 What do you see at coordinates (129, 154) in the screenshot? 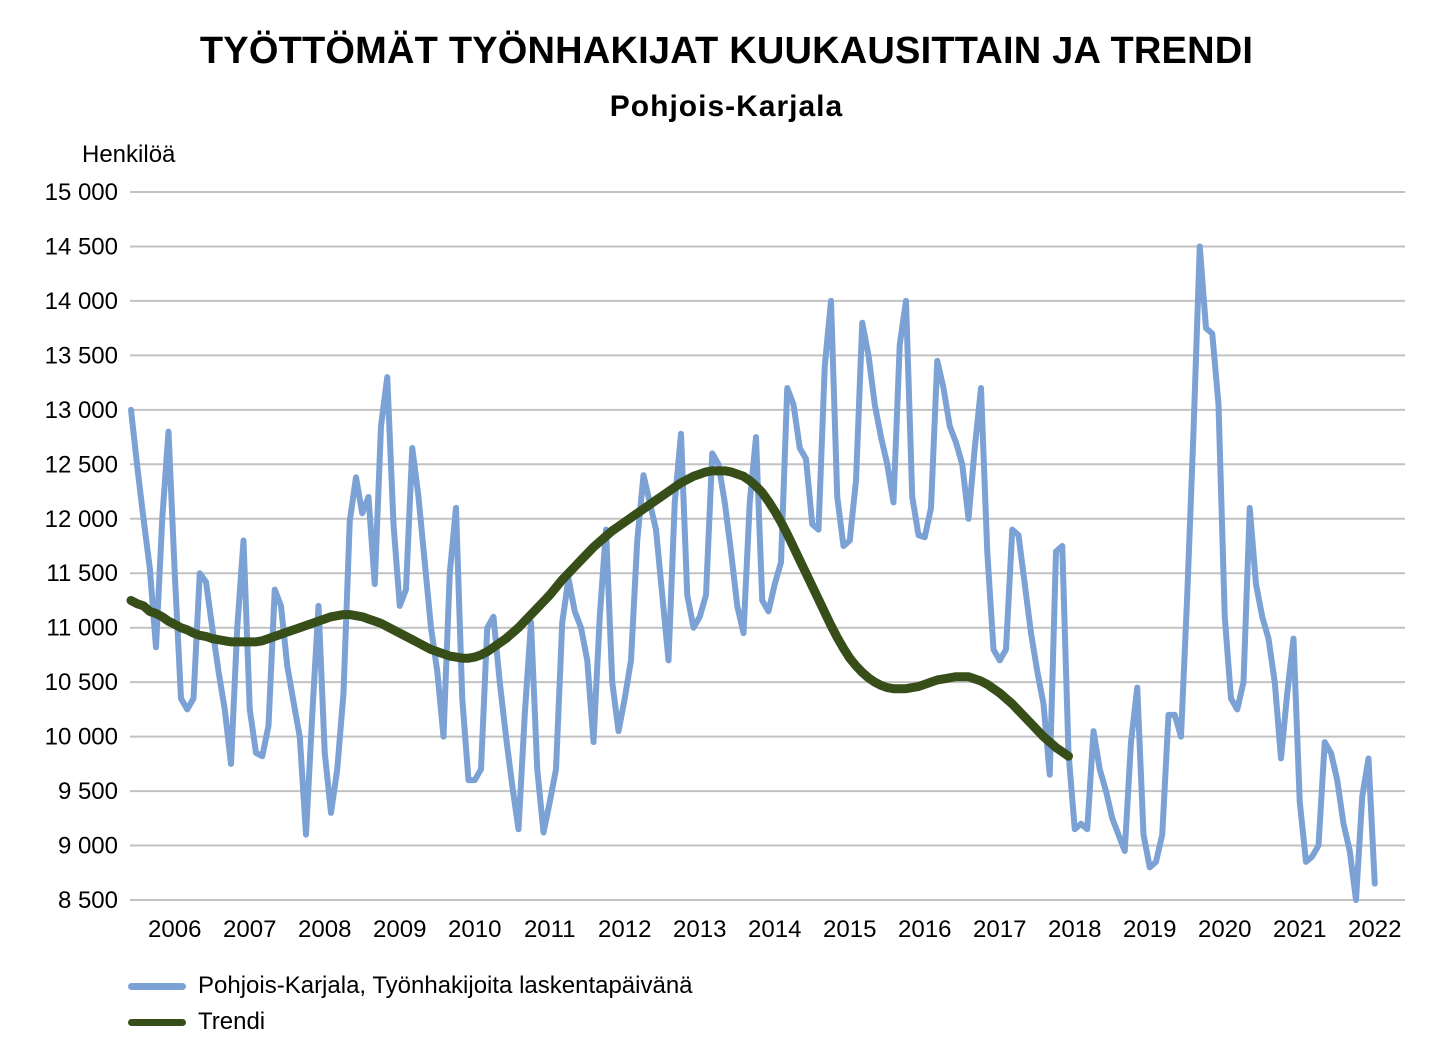
I see `y-axis-label: Henkilöä` at bounding box center [129, 154].